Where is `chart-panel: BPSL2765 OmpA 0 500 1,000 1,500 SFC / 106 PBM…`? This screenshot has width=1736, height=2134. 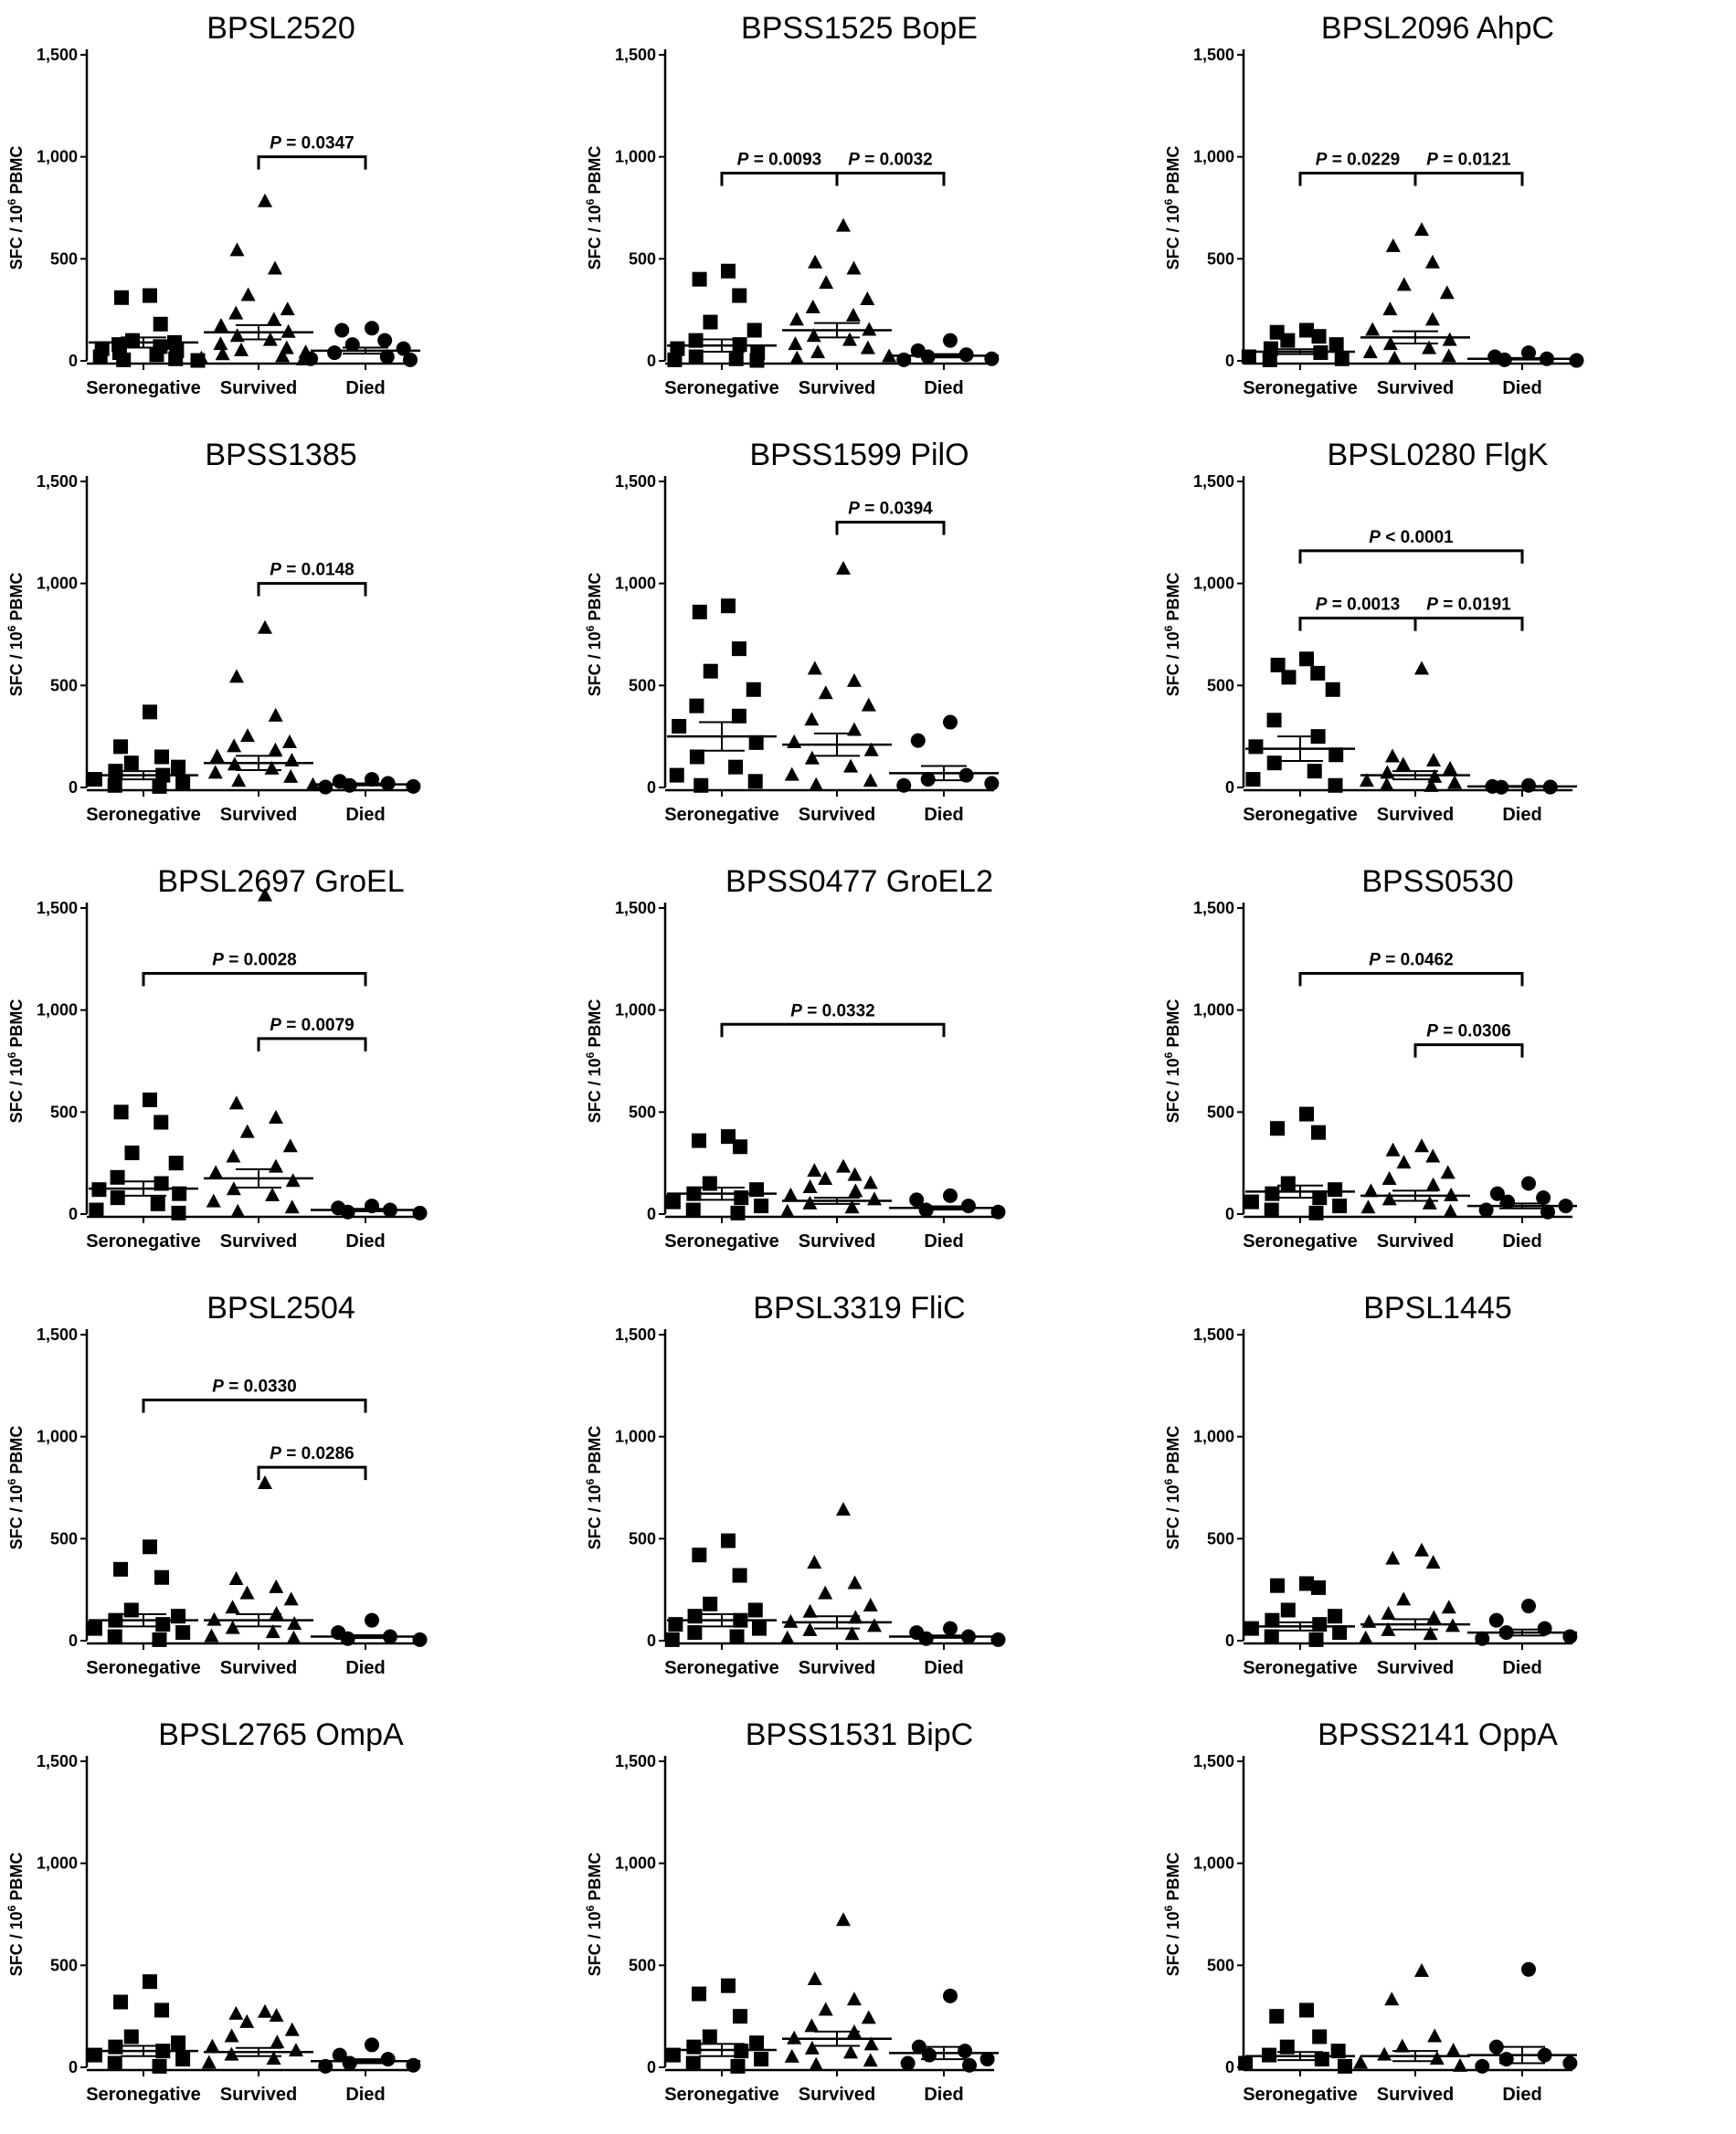
chart-panel: BPSL2765 OmpA 0 500 1,000 1,500 SFC / 106 PBM… is located at coordinates (289, 1919).